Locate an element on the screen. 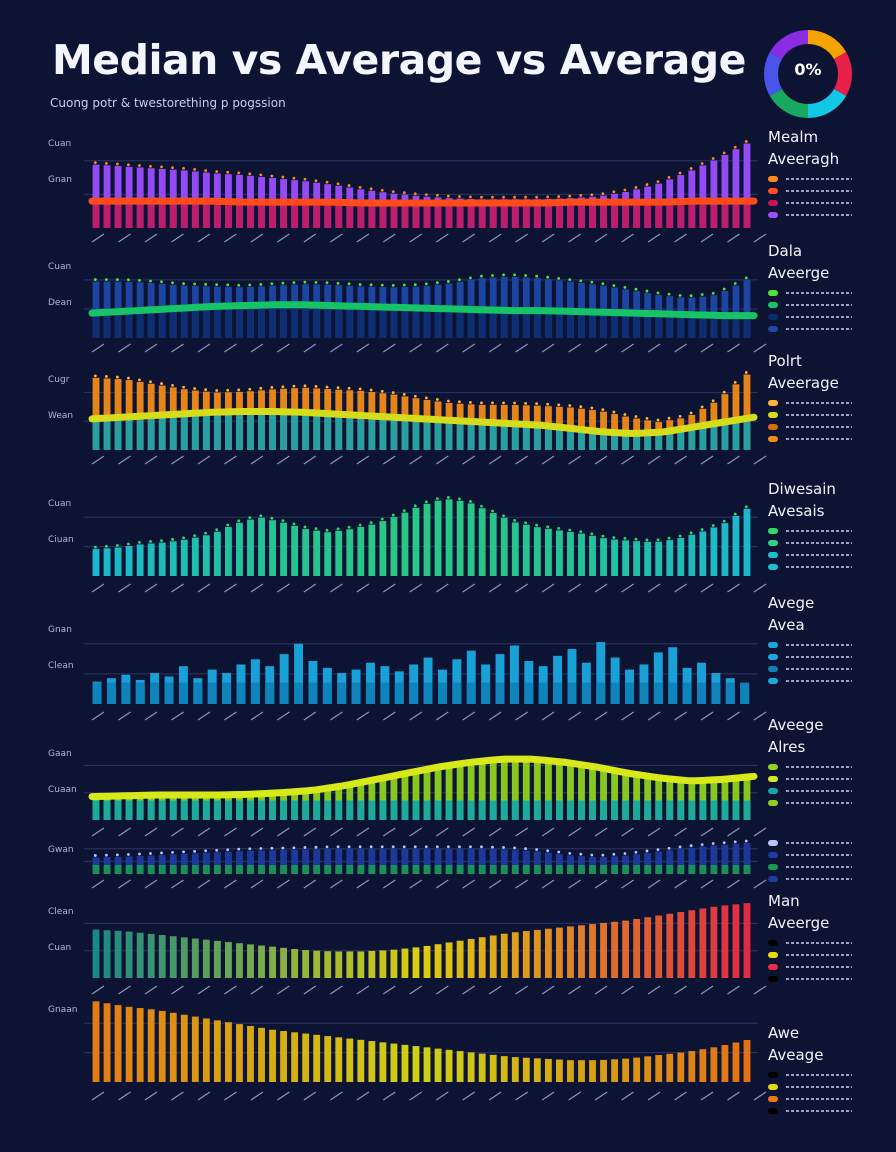 The image size is (896, 1152). y-axis-label: Cuaan is located at coordinates (62, 790).